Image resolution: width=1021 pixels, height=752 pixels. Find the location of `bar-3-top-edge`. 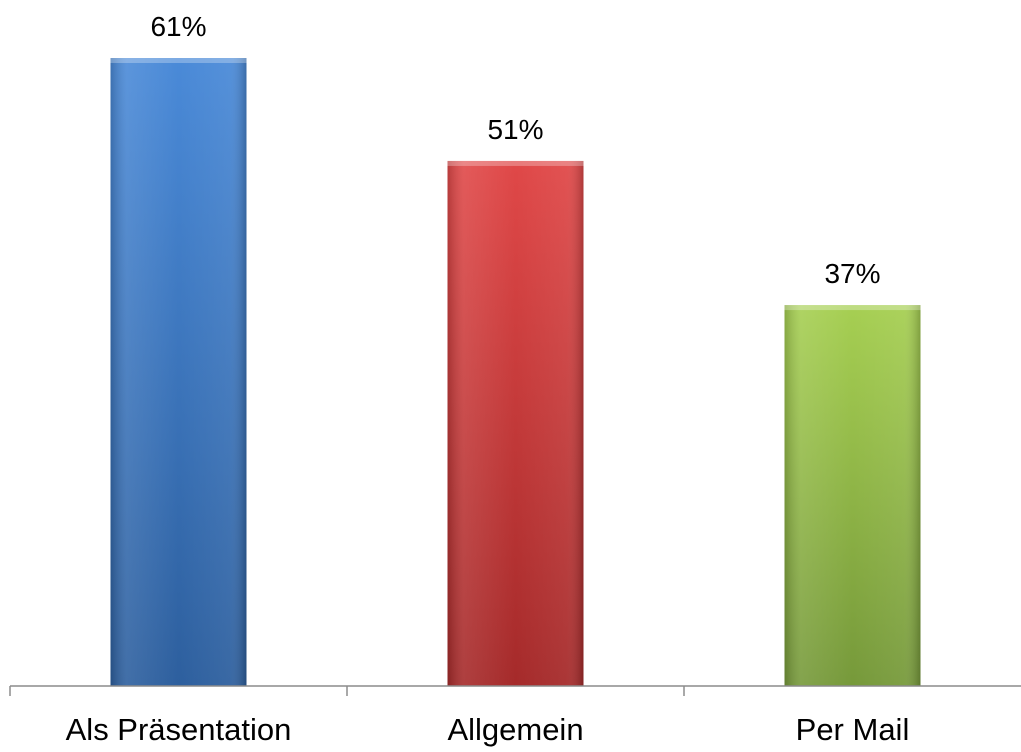

bar-3-top-edge is located at coordinates (852, 308).